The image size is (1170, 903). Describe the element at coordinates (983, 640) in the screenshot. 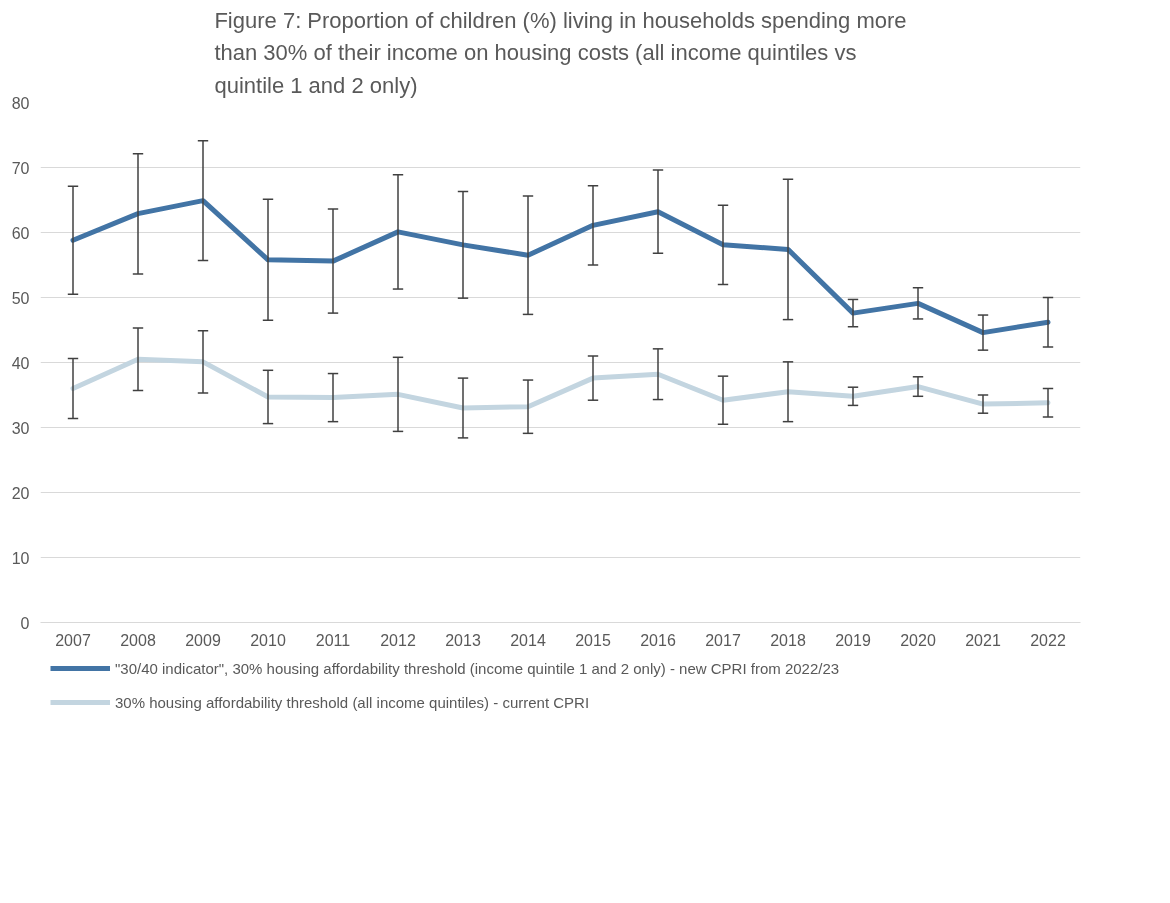

I see `x-tick-label: 2021` at that location.